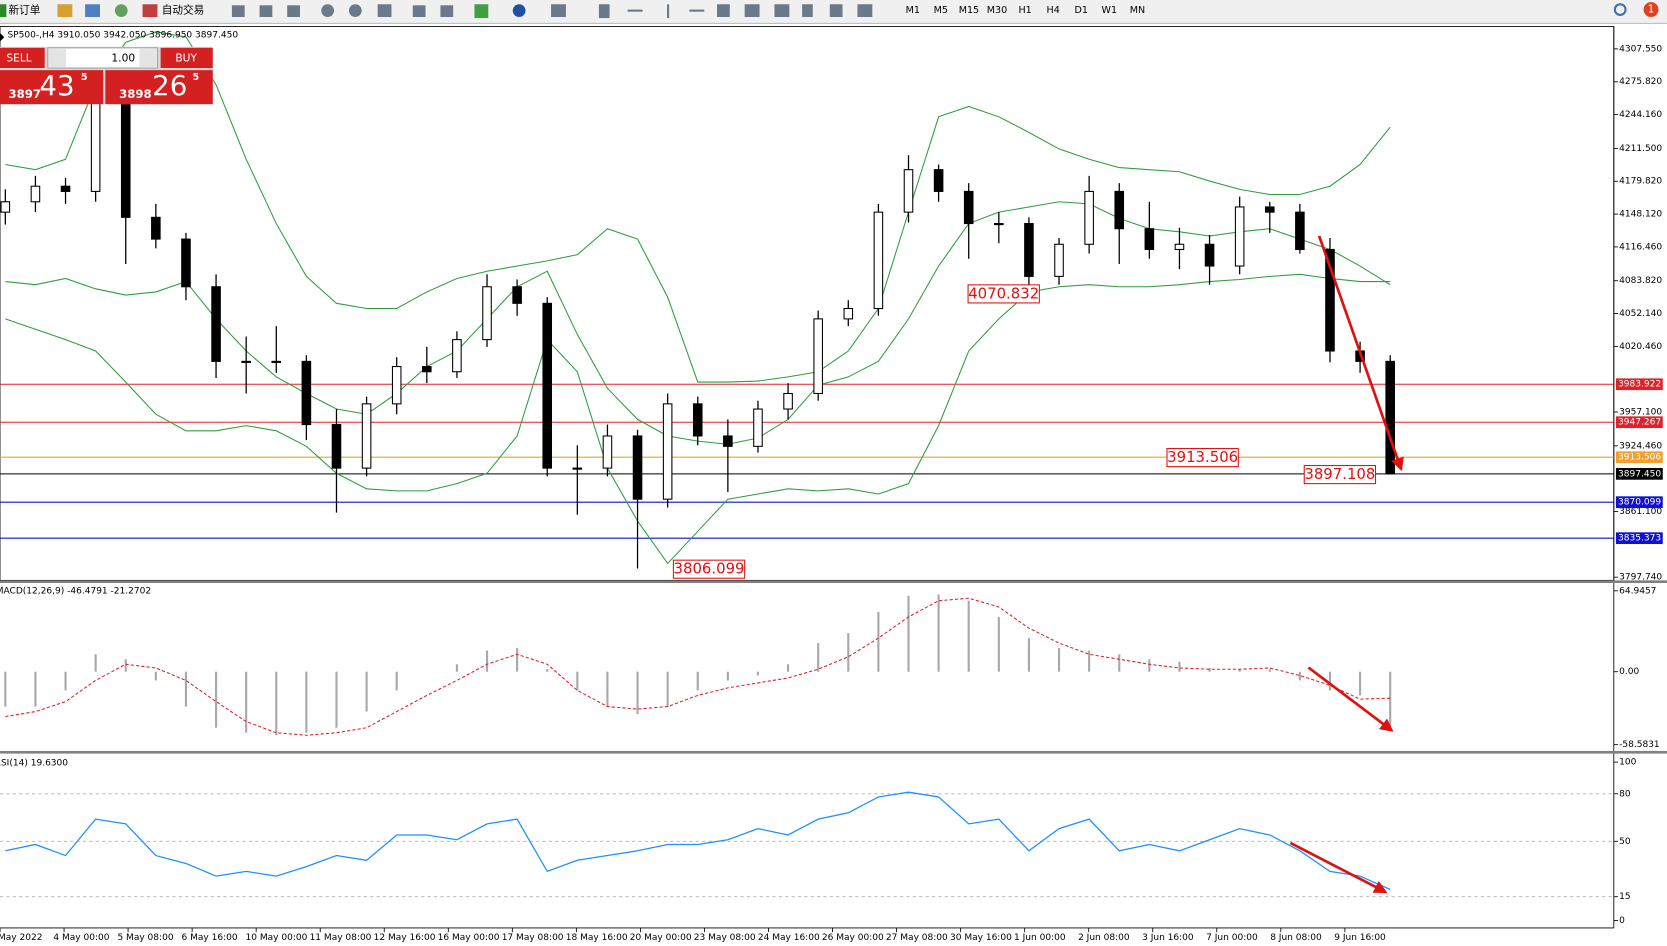 This screenshot has width=1667, height=946. What do you see at coordinates (183, 10) in the screenshot?
I see `autotrade-button: 自动交易` at bounding box center [183, 10].